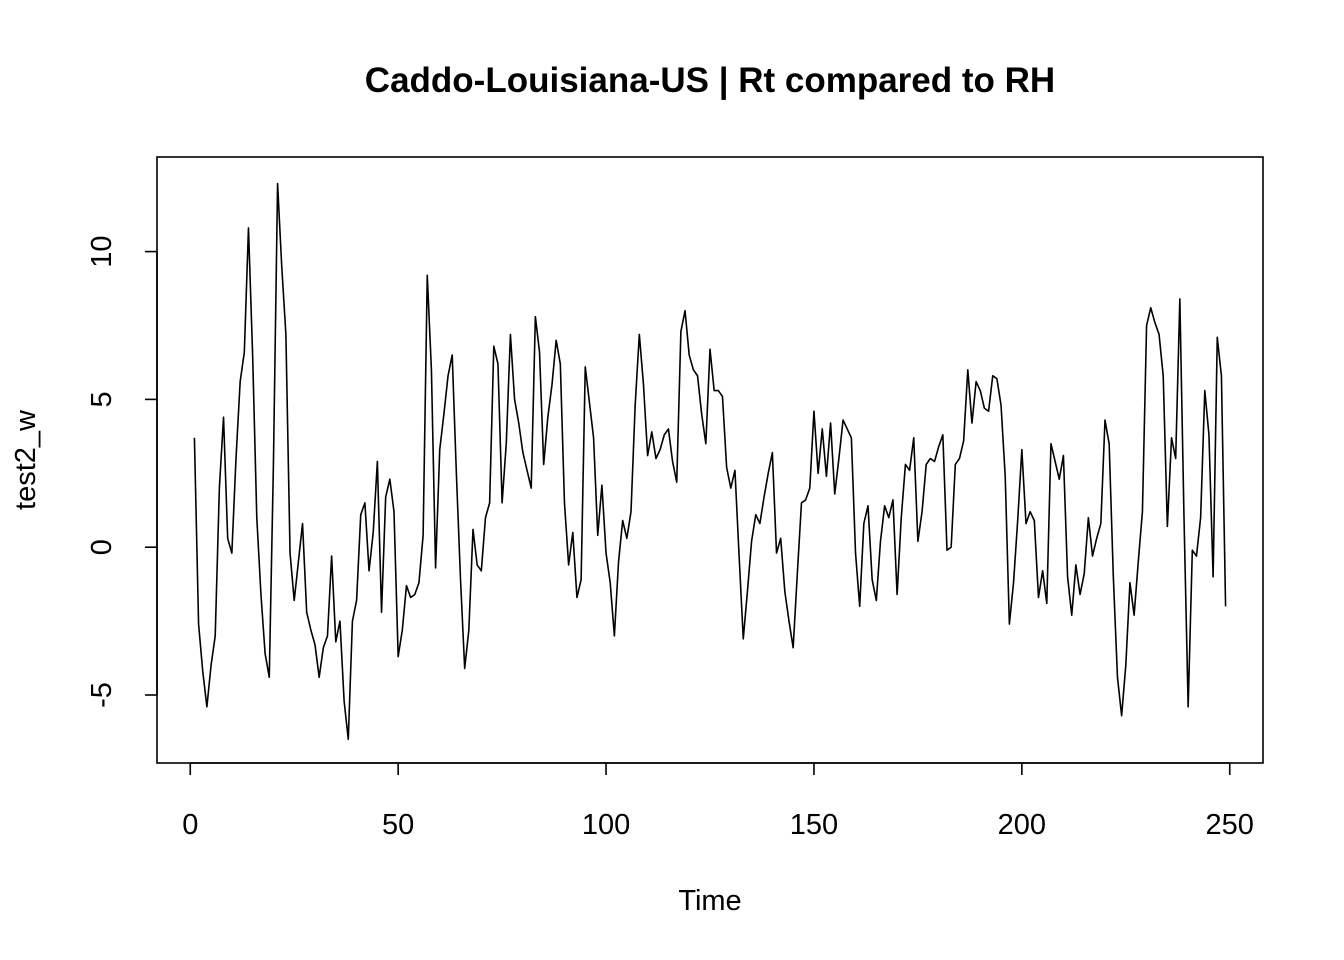 The width and height of the screenshot is (1344, 960). What do you see at coordinates (102, 695) in the screenshot?
I see `y-tick-label: -5` at bounding box center [102, 695].